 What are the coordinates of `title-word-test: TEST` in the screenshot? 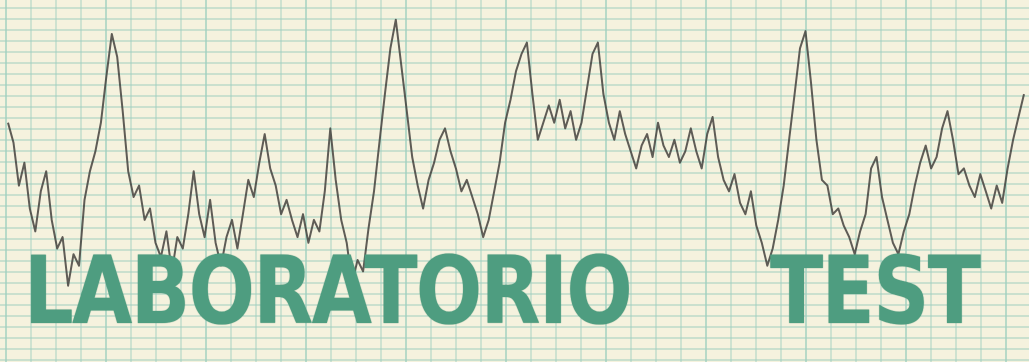 It's located at (875, 291).